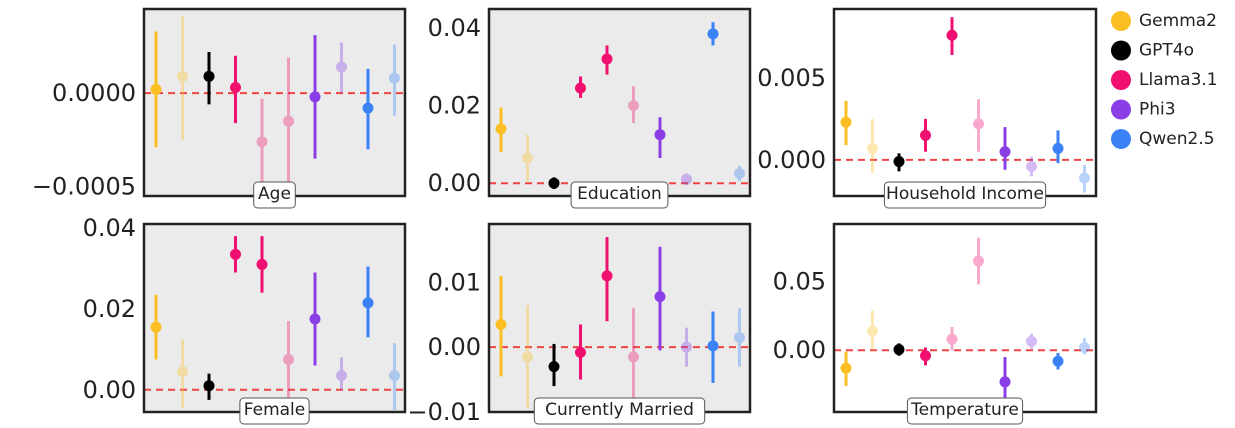 The height and width of the screenshot is (428, 1235). Describe the element at coordinates (799, 350) in the screenshot. I see `y-tick-label: 0.00` at that location.